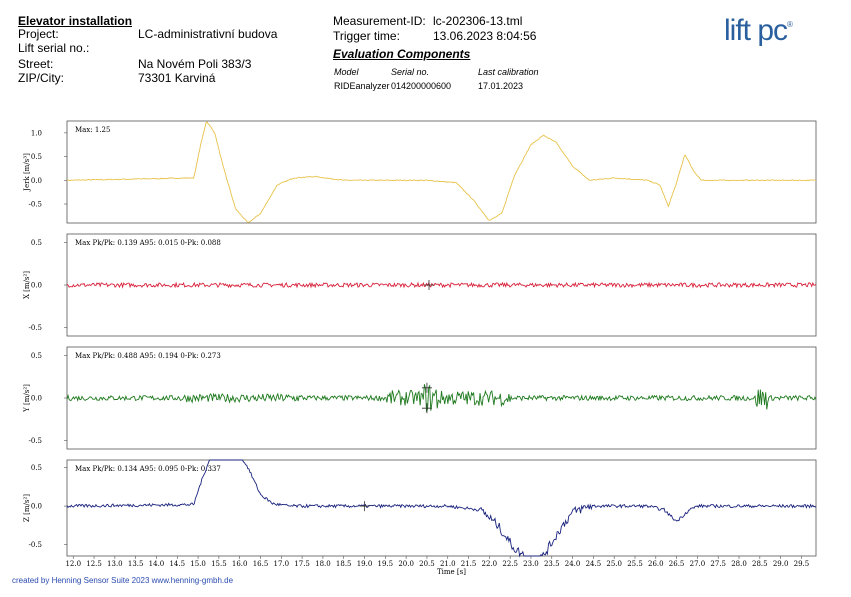 This screenshot has width=851, height=597. Describe the element at coordinates (198, 564) in the screenshot. I see `x-tick-label: 15.0` at that location.